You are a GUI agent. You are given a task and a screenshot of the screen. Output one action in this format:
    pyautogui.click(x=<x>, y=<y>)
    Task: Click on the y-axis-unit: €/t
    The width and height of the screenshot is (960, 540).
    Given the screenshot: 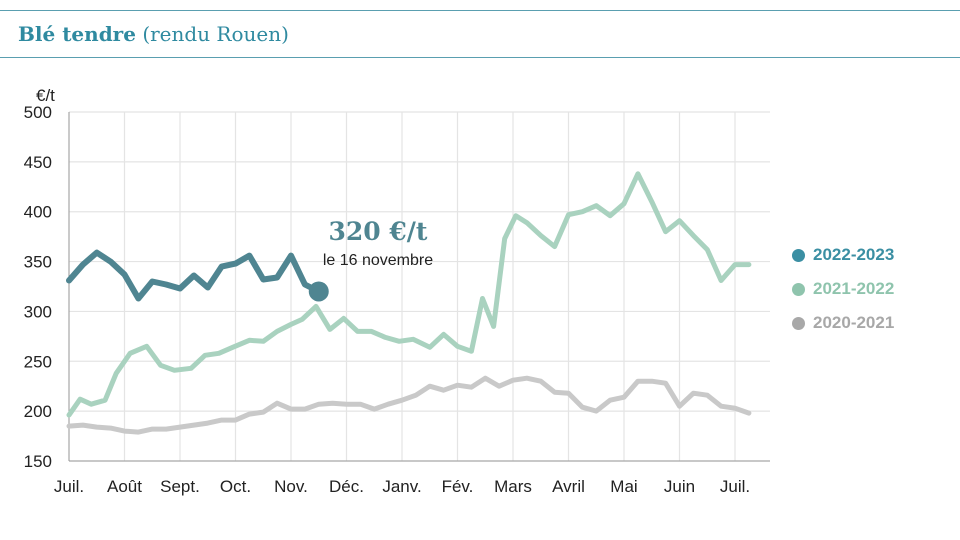 What is the action you would take?
    pyautogui.click(x=45, y=95)
    